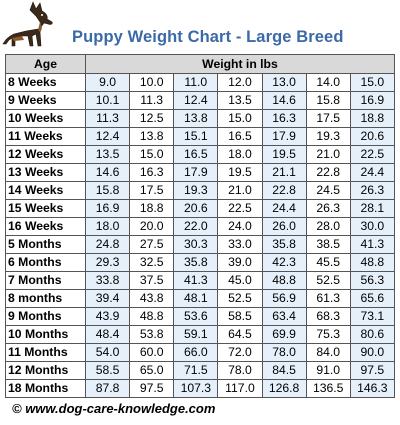 This screenshot has width=400, height=425. Describe the element at coordinates (200, 172) in the screenshot. I see `table-row: 13 Weeks 14.6 16.3 17.9 19.5 21.1 22.8 24.4` at that location.